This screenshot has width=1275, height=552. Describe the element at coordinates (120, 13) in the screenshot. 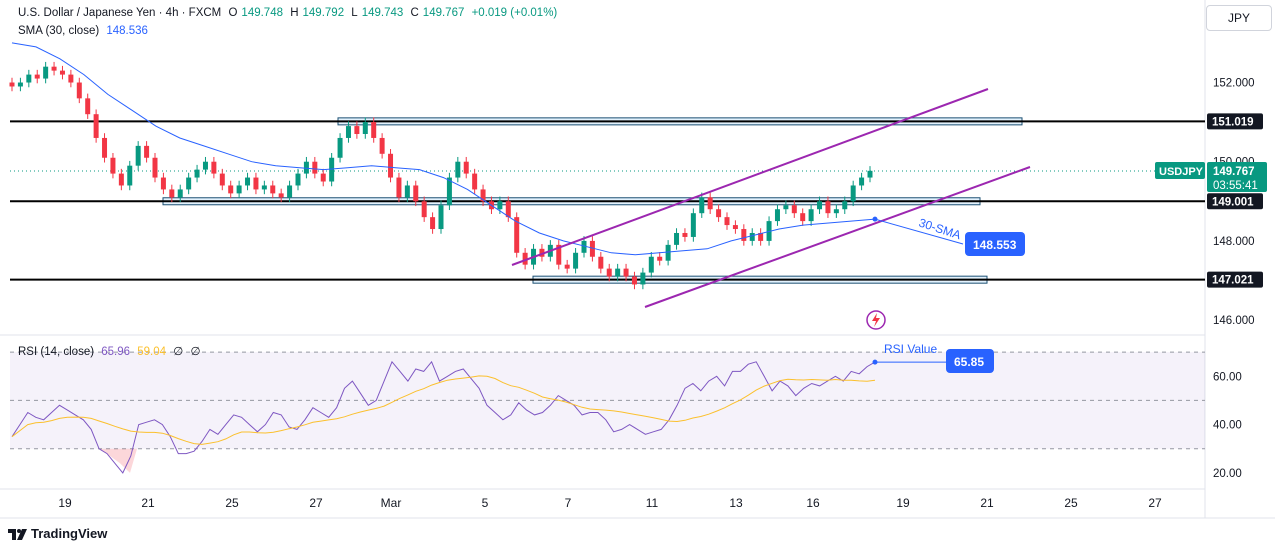

I see `symbol-title: U.S. Dollar / Japanese Yen · 4h · FXCM` at that location.